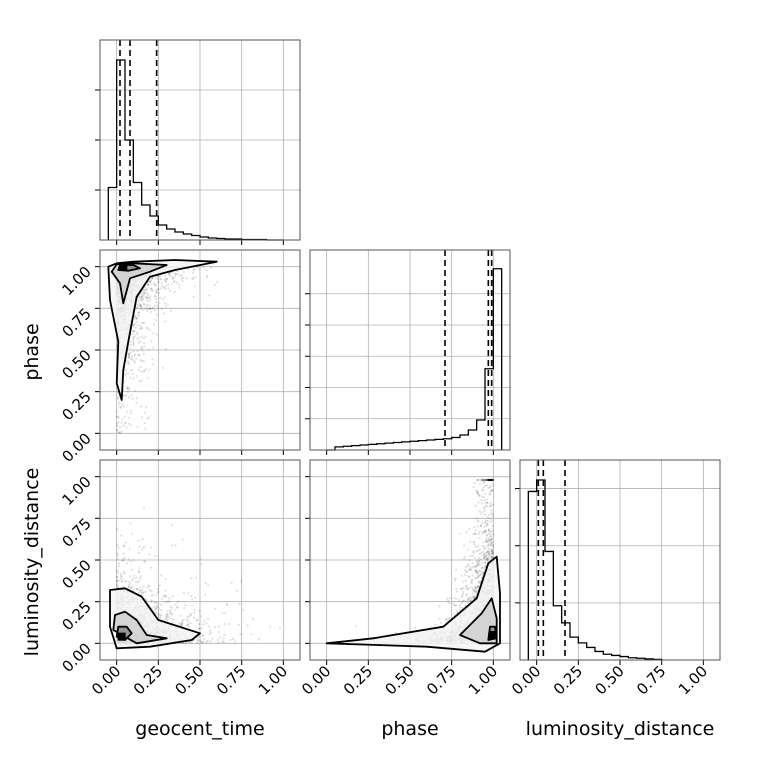 The image size is (760, 760). Describe the element at coordinates (414, 359) in the screenshot. I see `histogram-steps` at that location.